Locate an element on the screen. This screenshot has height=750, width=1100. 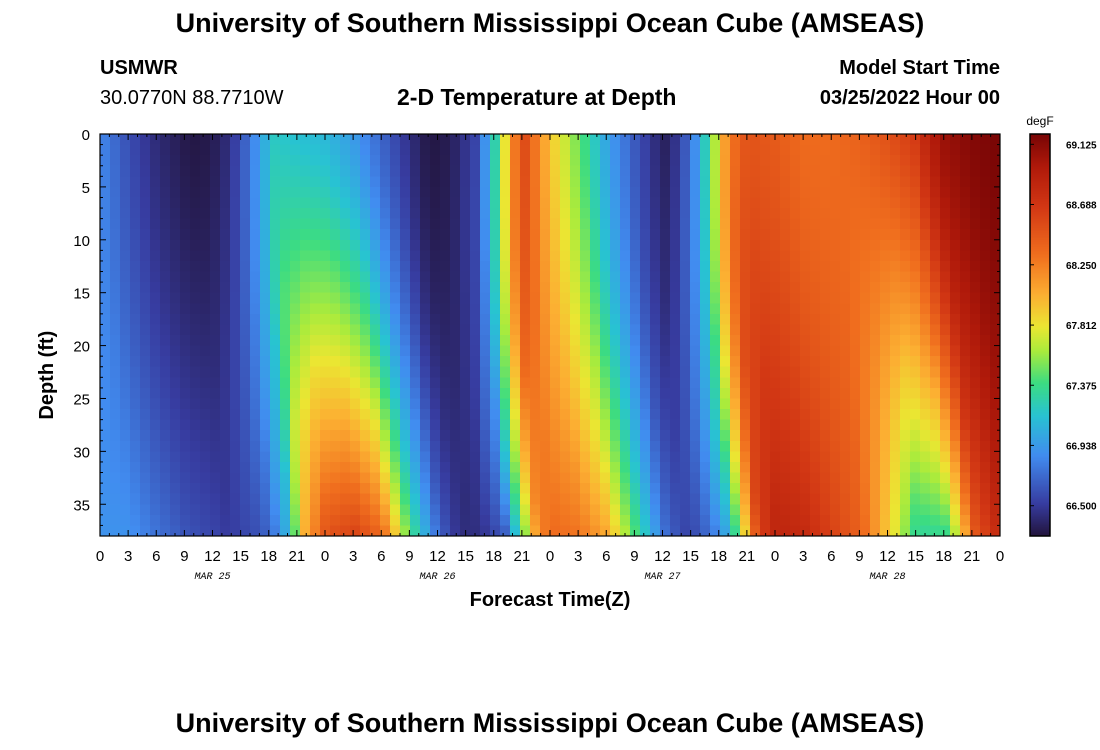
y-tick-label: 35 is located at coordinates (81, 505).